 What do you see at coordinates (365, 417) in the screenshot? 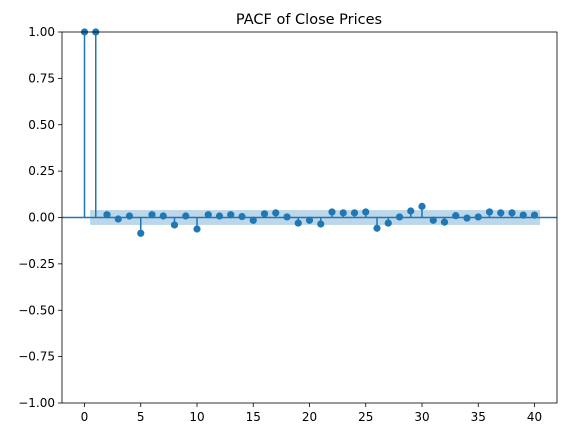
I see `x-tick-label: 25` at bounding box center [365, 417].